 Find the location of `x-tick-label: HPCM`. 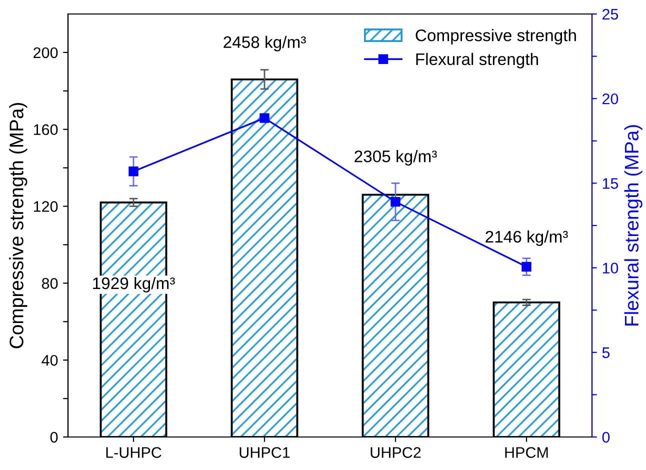

x-tick-label: HPCM is located at coordinates (526, 452).